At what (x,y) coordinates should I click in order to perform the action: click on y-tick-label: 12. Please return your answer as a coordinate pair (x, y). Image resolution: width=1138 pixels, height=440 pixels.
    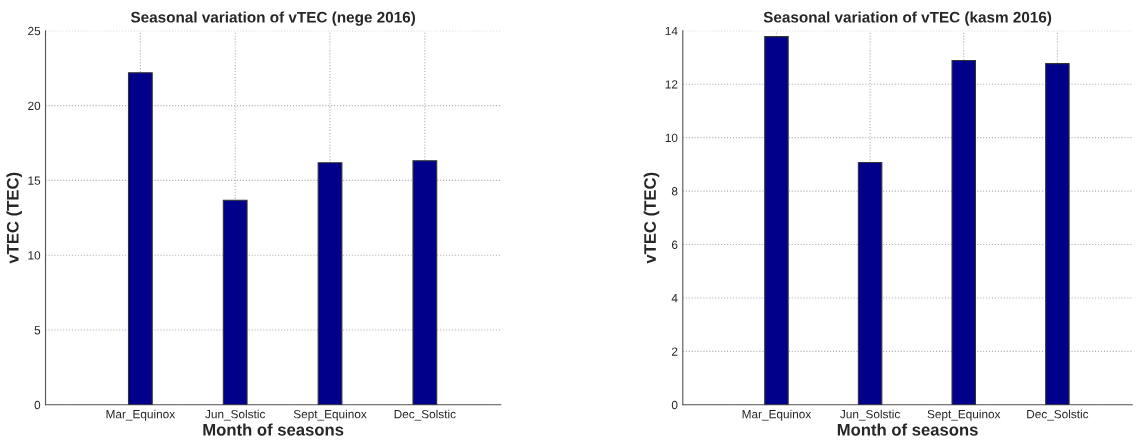
    Looking at the image, I should click on (671, 84).